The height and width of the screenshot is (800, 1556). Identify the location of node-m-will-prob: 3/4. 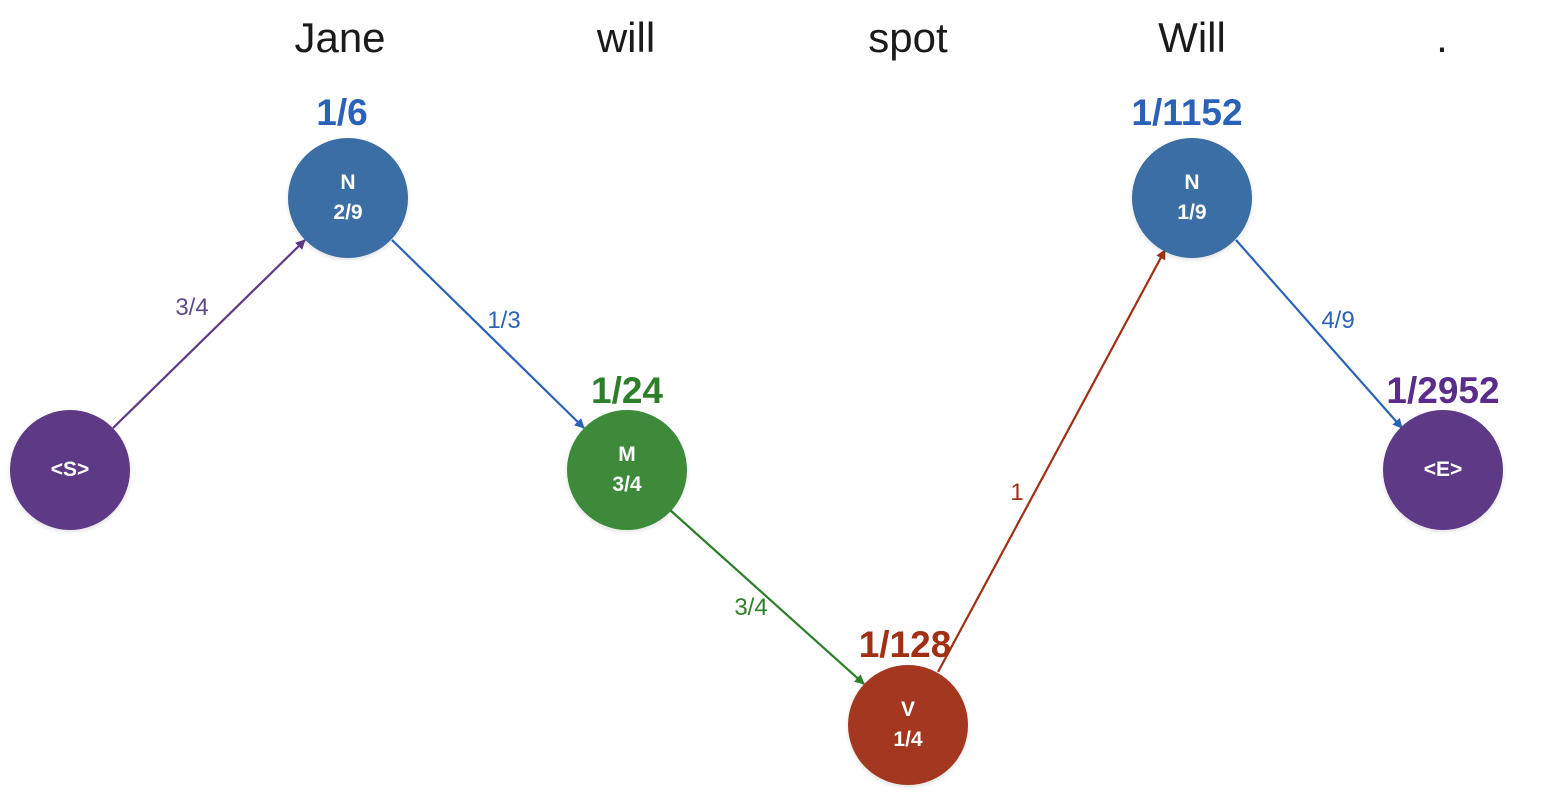
(627, 484).